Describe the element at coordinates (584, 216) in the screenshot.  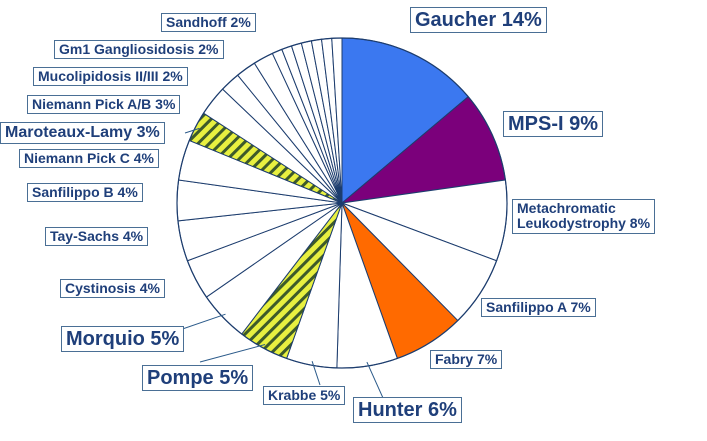
I see `slice-label-metachromatic: Metachromatic Leukodystrophy 8%` at that location.